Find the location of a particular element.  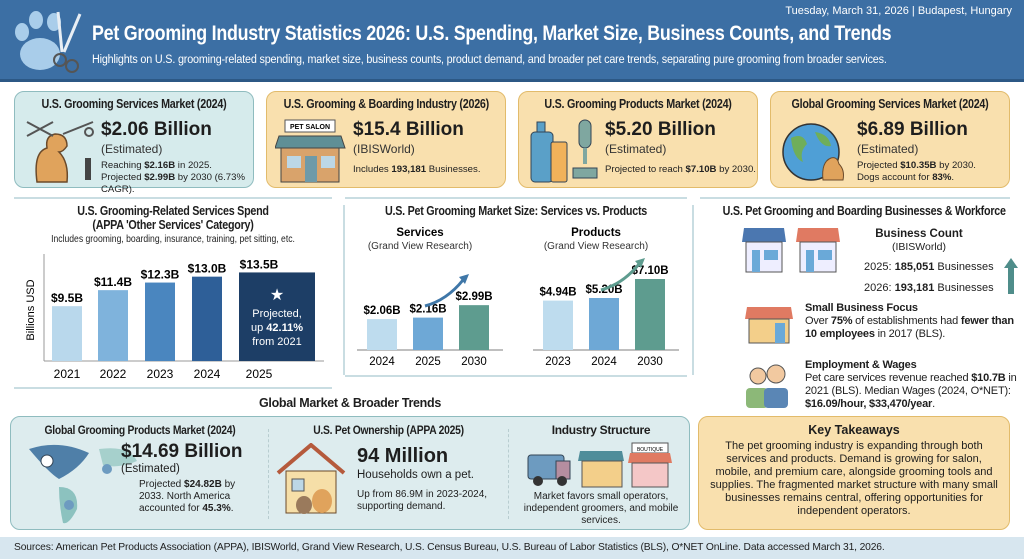

chart1-bar-2025 is located at coordinates (277, 316).